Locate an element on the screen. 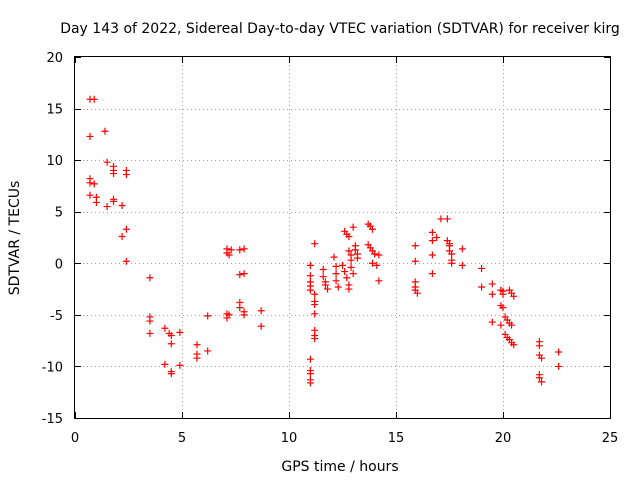  y-tick-label: -10 is located at coordinates (52, 367).